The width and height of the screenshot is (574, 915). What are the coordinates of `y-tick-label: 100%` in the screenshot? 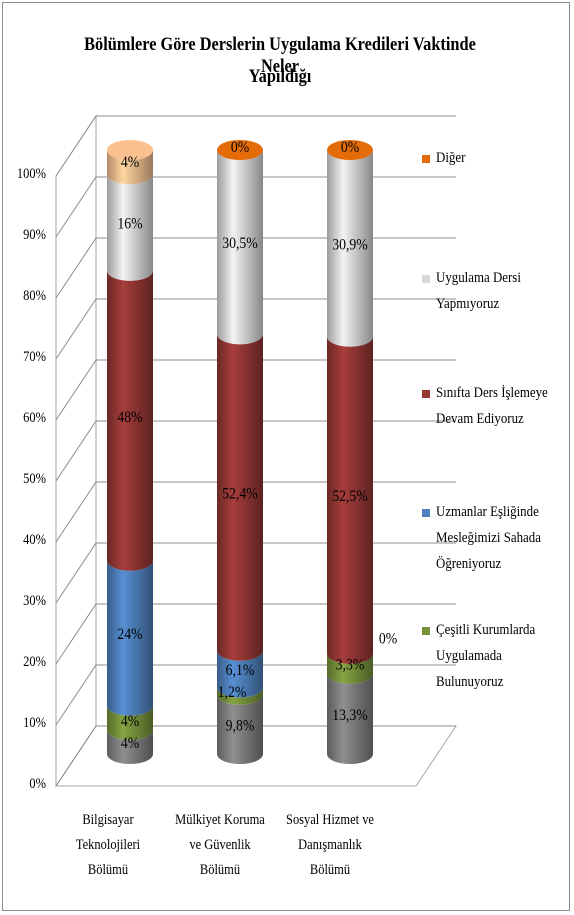 It's located at (31, 174).